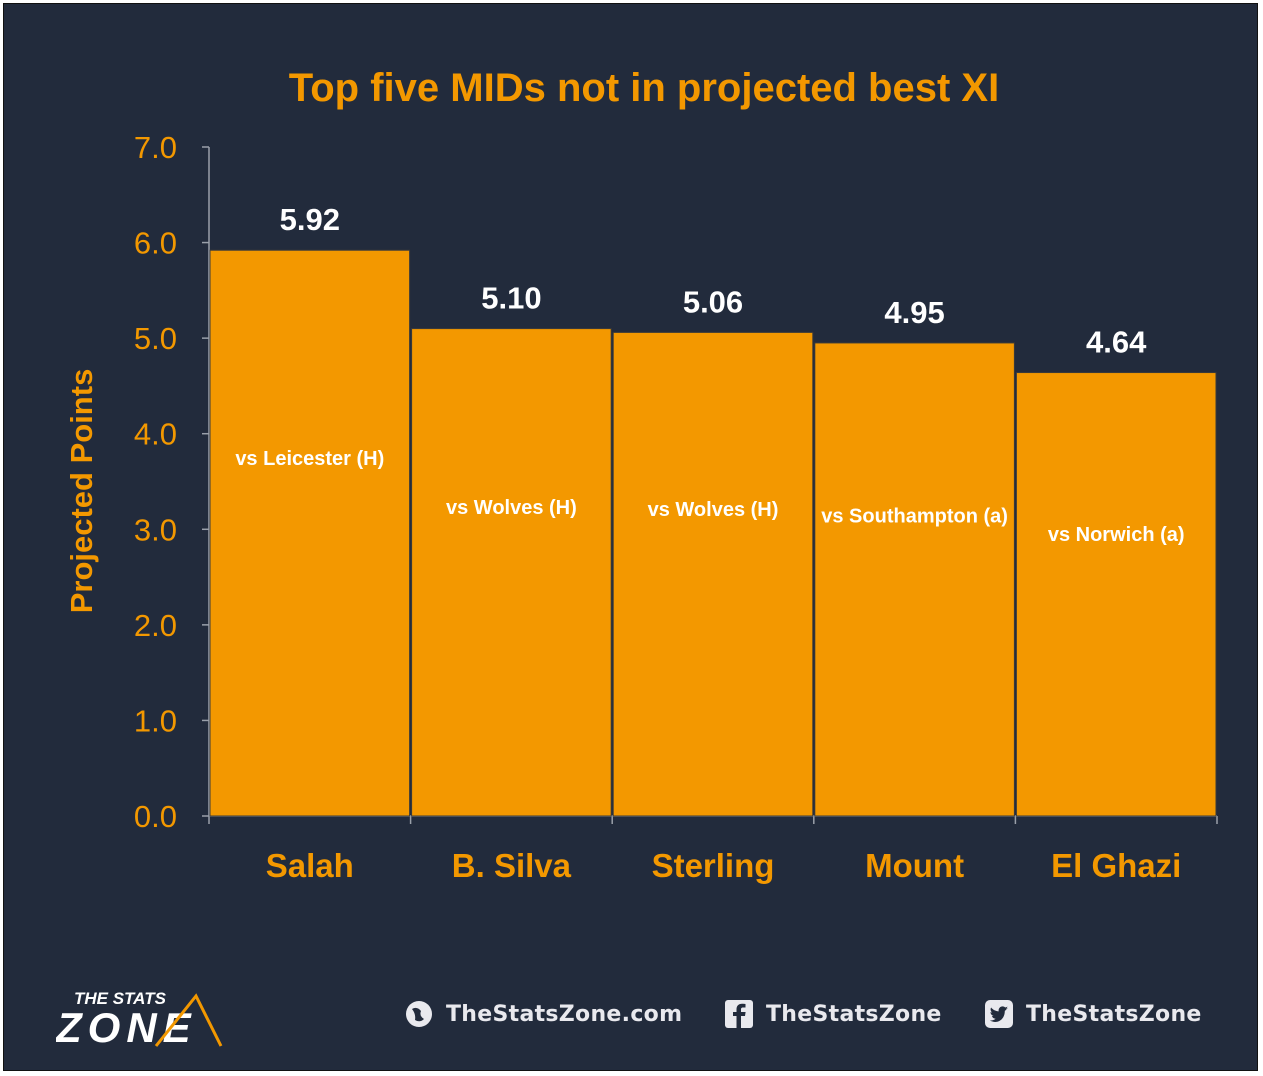  I want to click on bar-value-label: 4.95, so click(914, 312).